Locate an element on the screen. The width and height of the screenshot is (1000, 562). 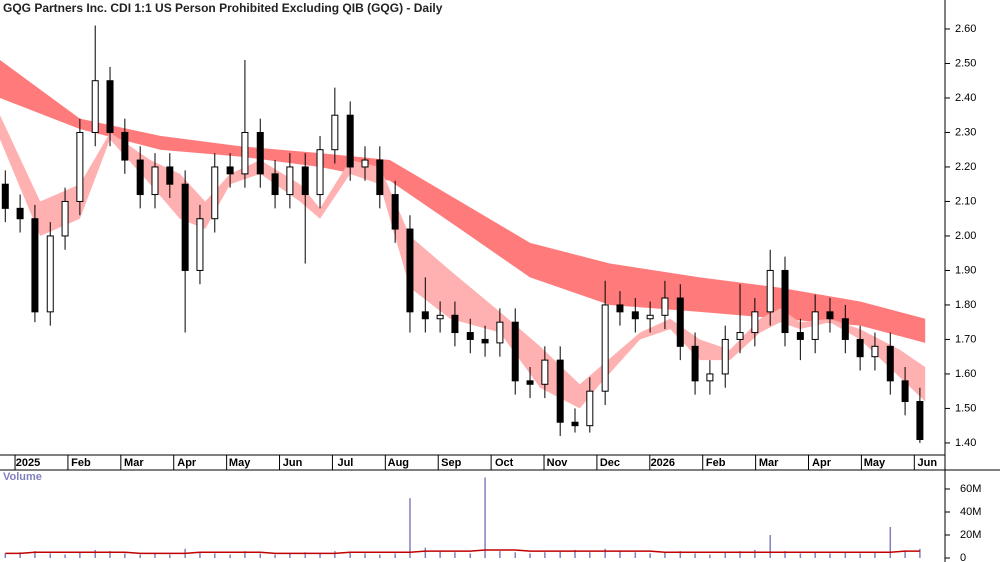
y-tick-label: 2.40 is located at coordinates (965, 98).